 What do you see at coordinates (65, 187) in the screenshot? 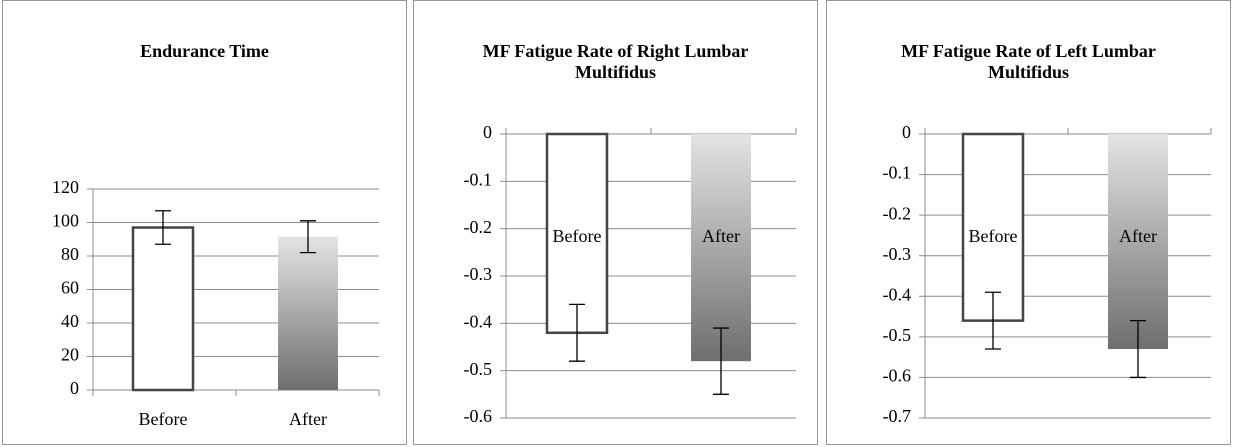
I see `y-tick-label: 120` at bounding box center [65, 187].